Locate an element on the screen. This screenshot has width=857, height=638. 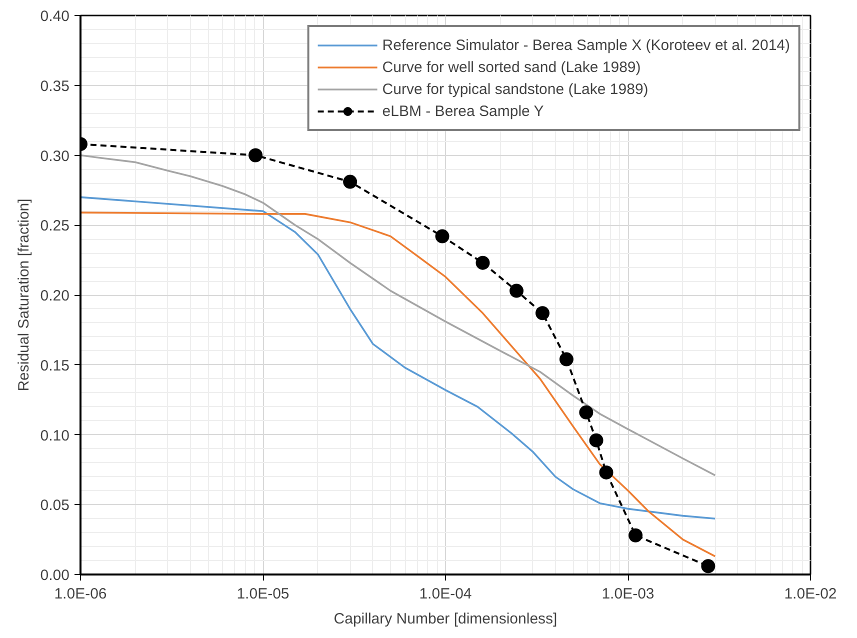
y-tick-label: 0.35 is located at coordinates (55, 86).